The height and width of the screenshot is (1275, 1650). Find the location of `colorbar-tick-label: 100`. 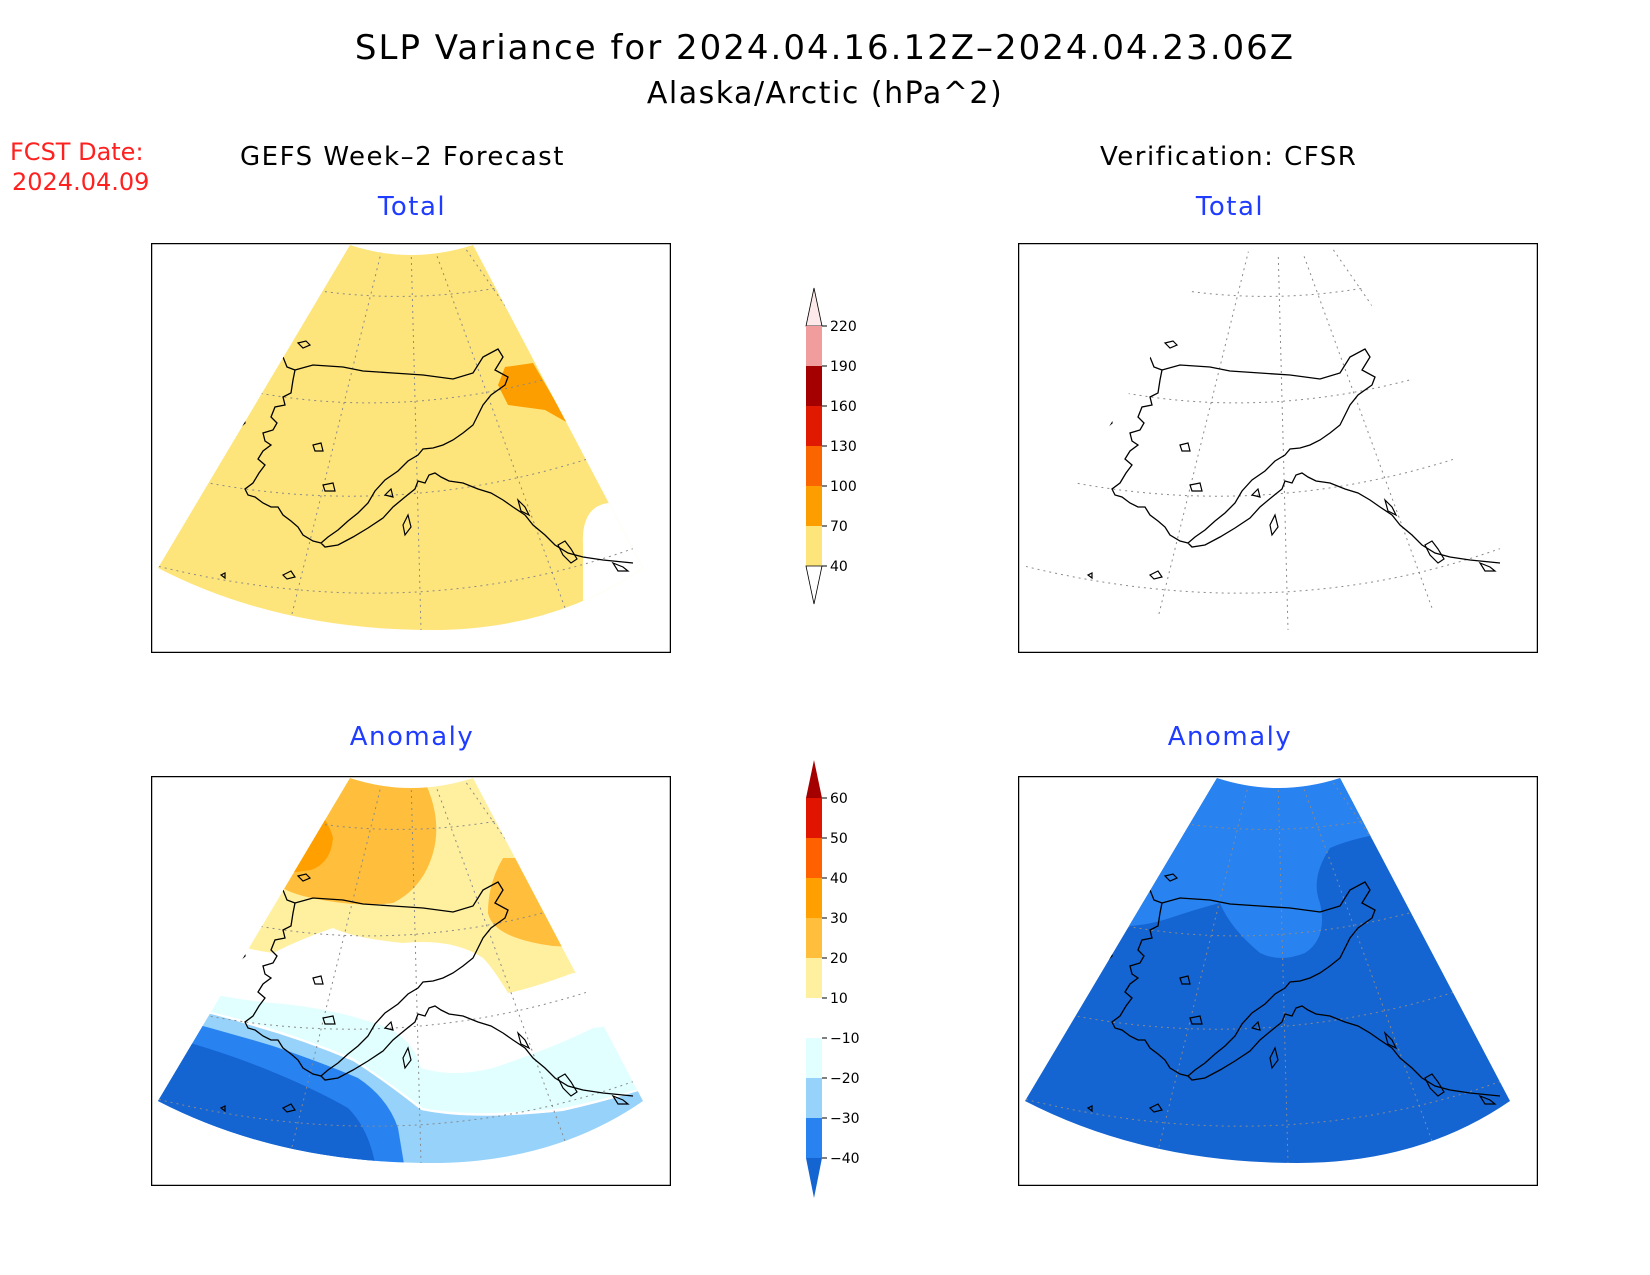

colorbar-tick-label: 100 is located at coordinates (843, 487).